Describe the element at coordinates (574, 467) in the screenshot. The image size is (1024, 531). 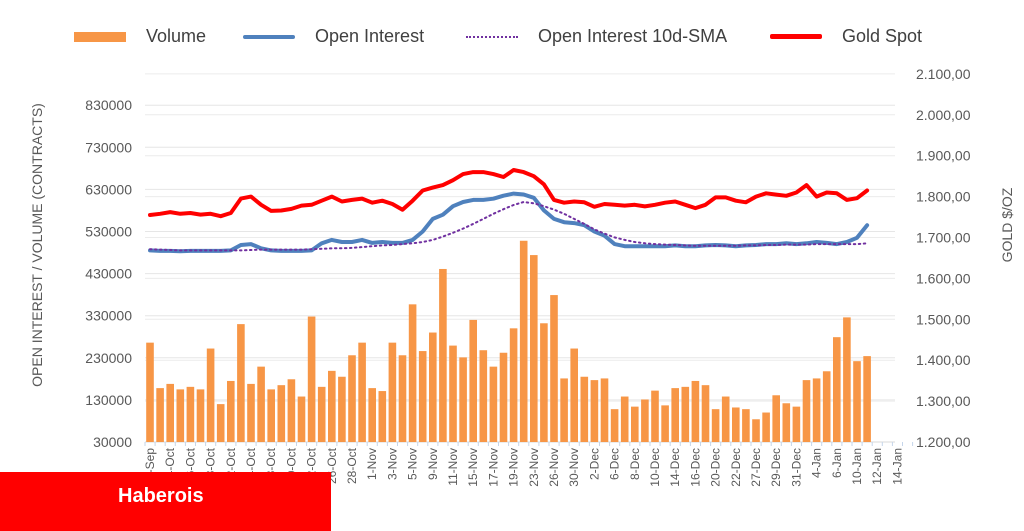
I see `x-tick-label: 30-Nov` at that location.